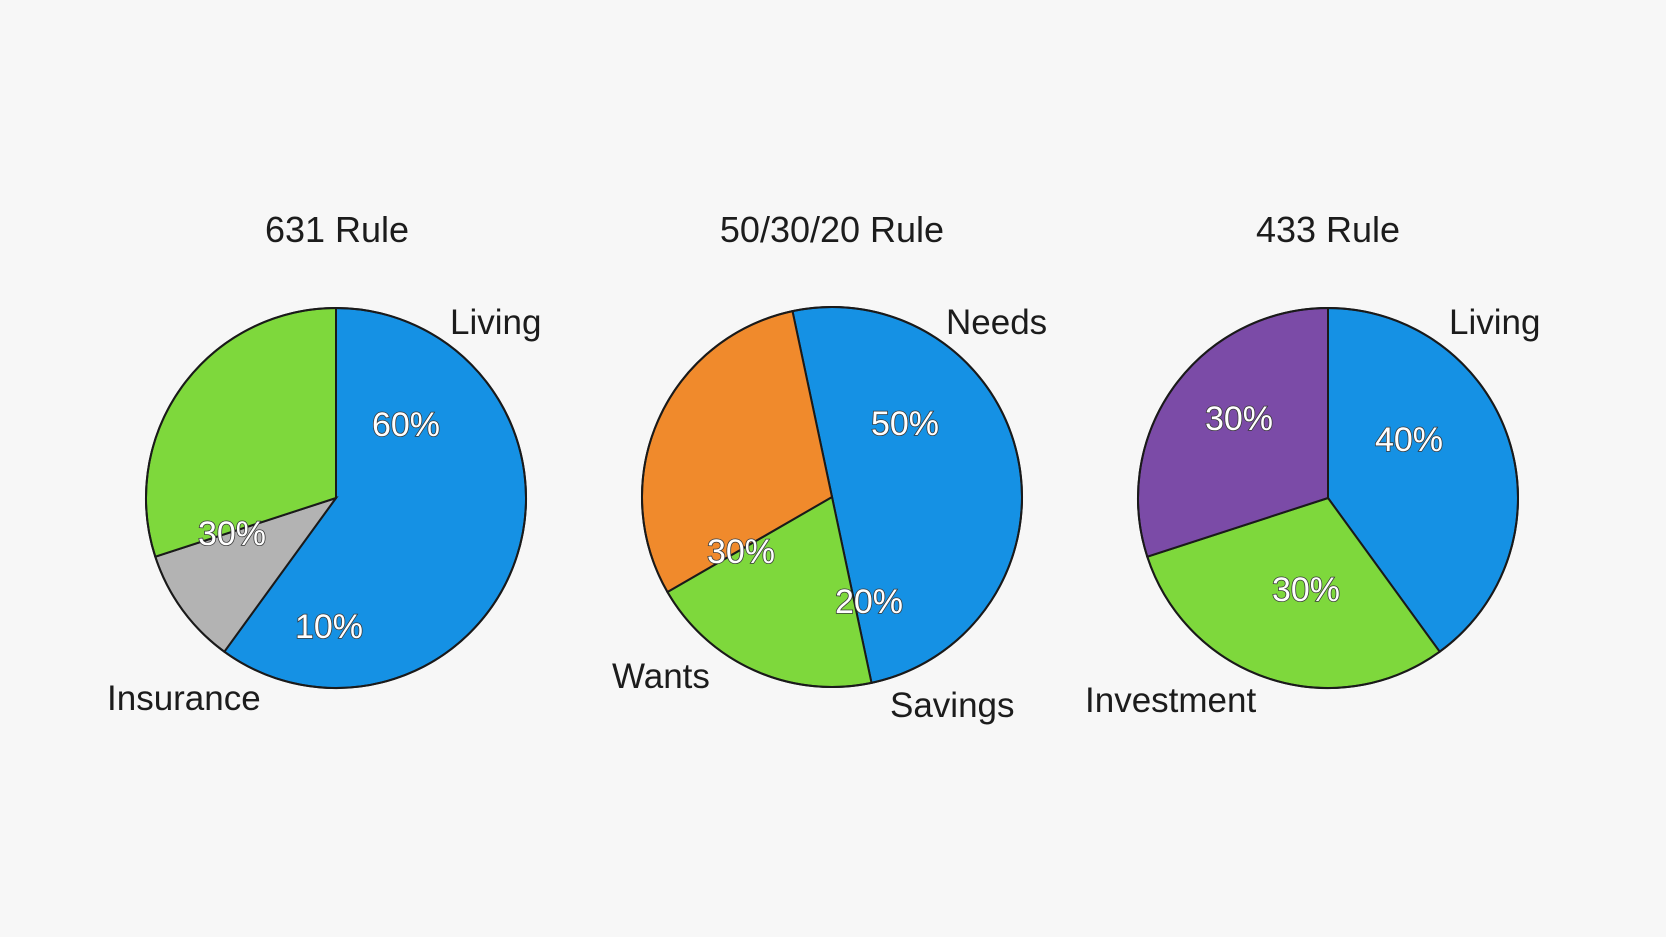 The width and height of the screenshot is (1666, 937). I want to click on chart-title-433-rule: 433 Rule, so click(1328, 229).